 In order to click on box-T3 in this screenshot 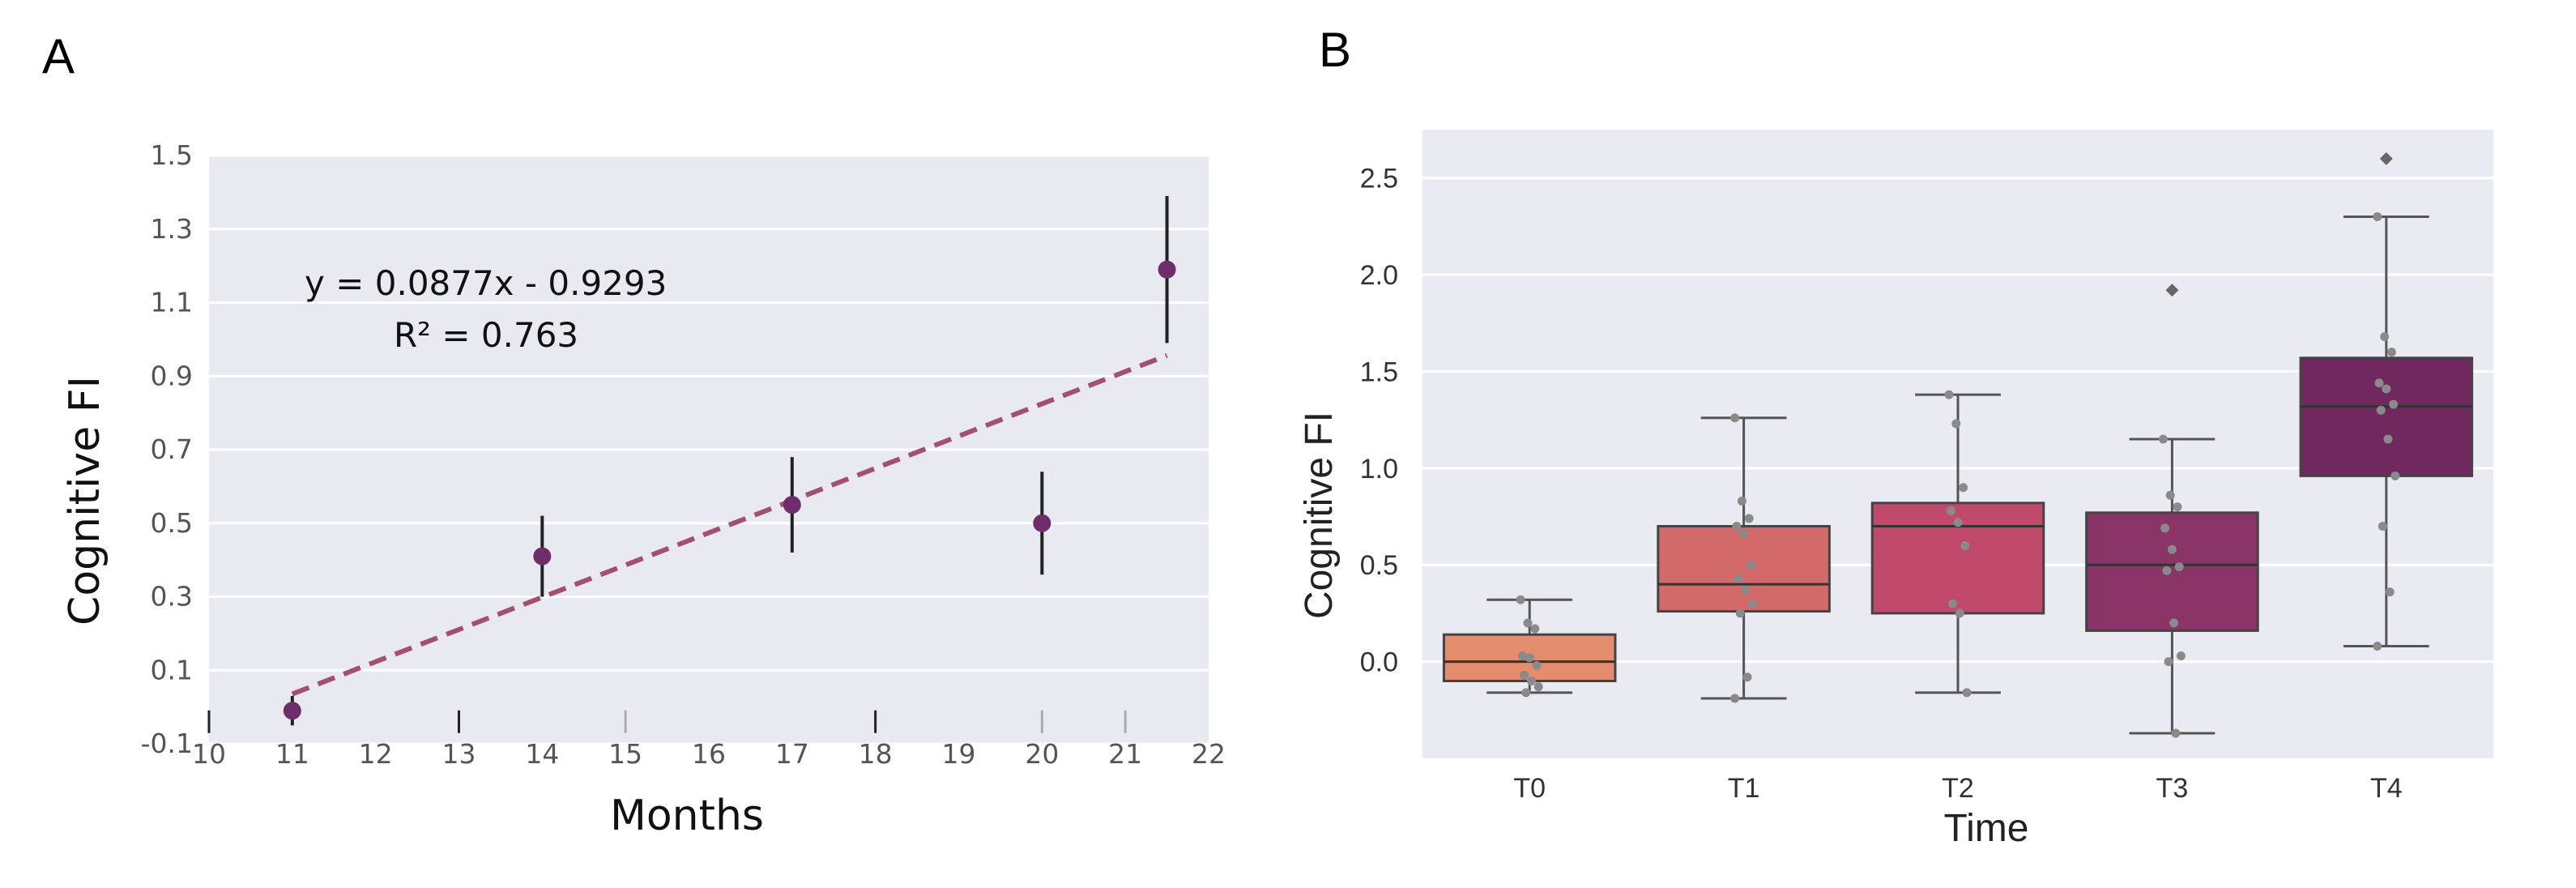, I will do `click(2172, 511)`.